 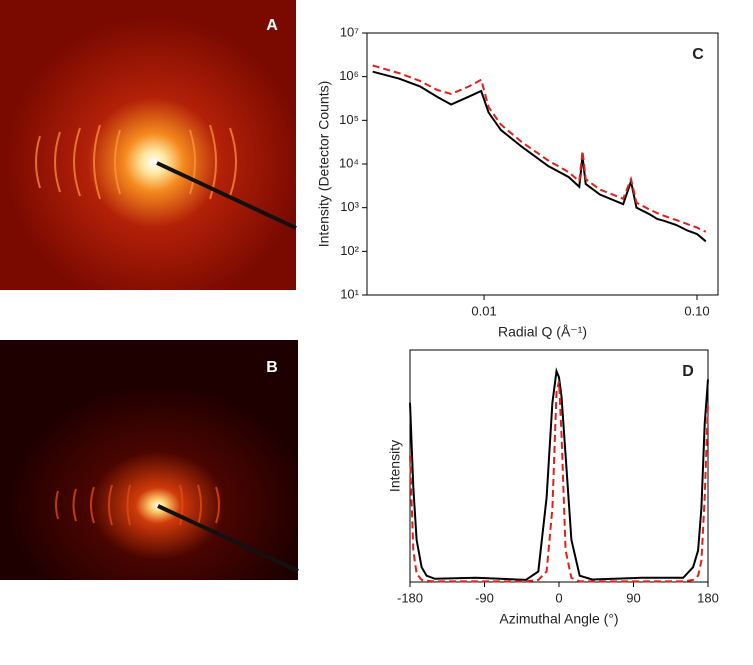 What do you see at coordinates (349, 162) in the screenshot?
I see `y-tick-label: 10⁴` at bounding box center [349, 162].